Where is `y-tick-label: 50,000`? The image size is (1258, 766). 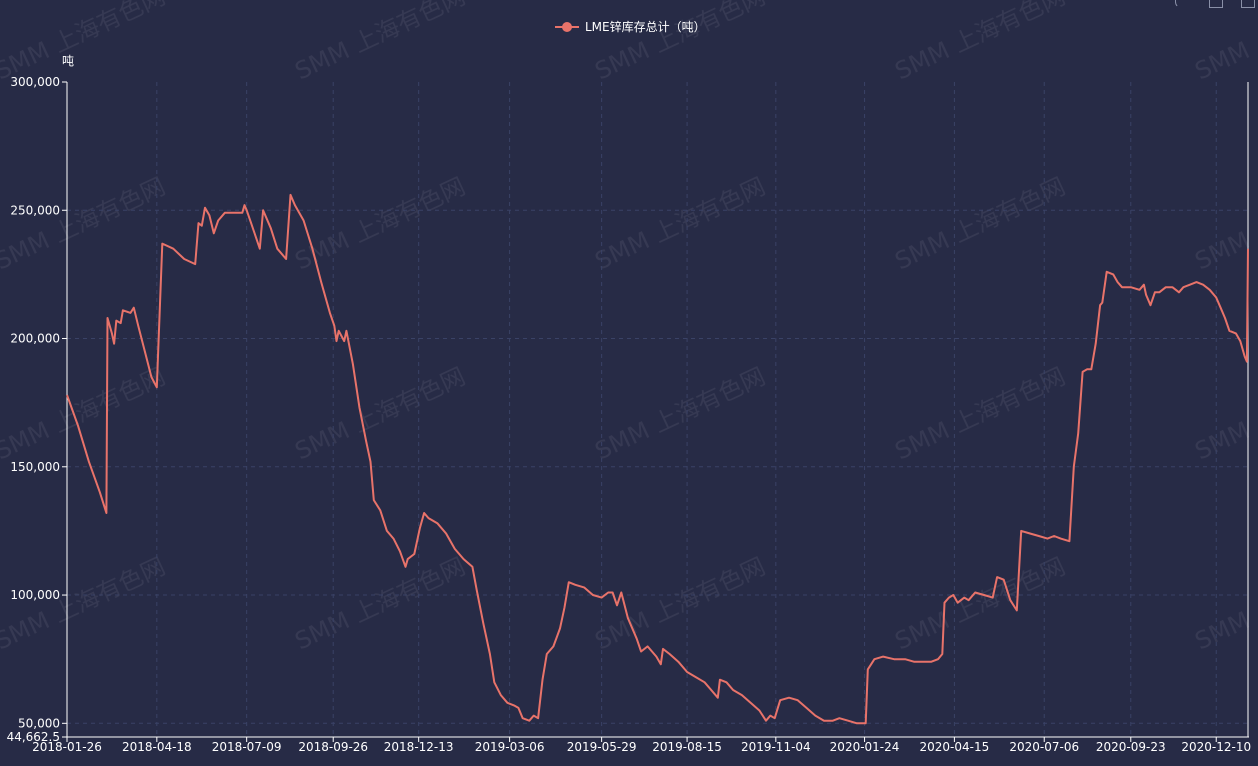
y-tick-label: 50,000 is located at coordinates (39, 723).